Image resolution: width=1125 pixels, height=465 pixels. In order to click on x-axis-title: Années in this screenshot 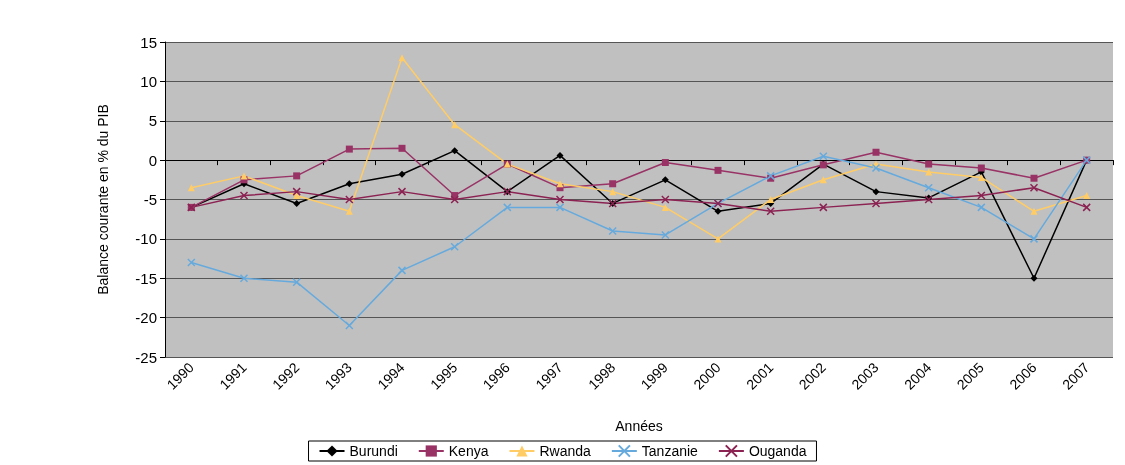, I will do `click(639, 426)`.